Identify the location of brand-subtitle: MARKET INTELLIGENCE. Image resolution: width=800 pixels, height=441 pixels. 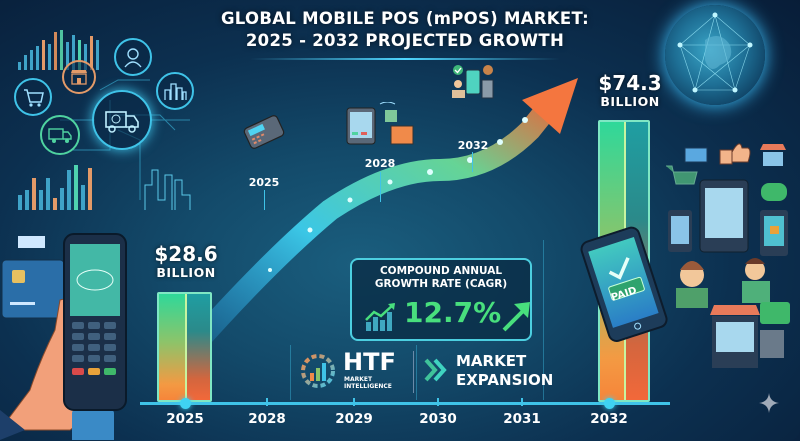
(368, 383).